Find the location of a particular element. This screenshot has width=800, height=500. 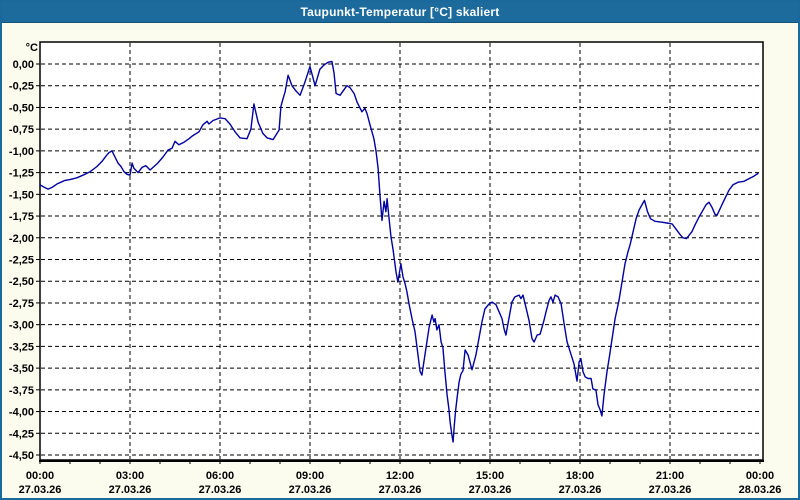

y-axis-tick-label: -4,50 is located at coordinates (21, 456).